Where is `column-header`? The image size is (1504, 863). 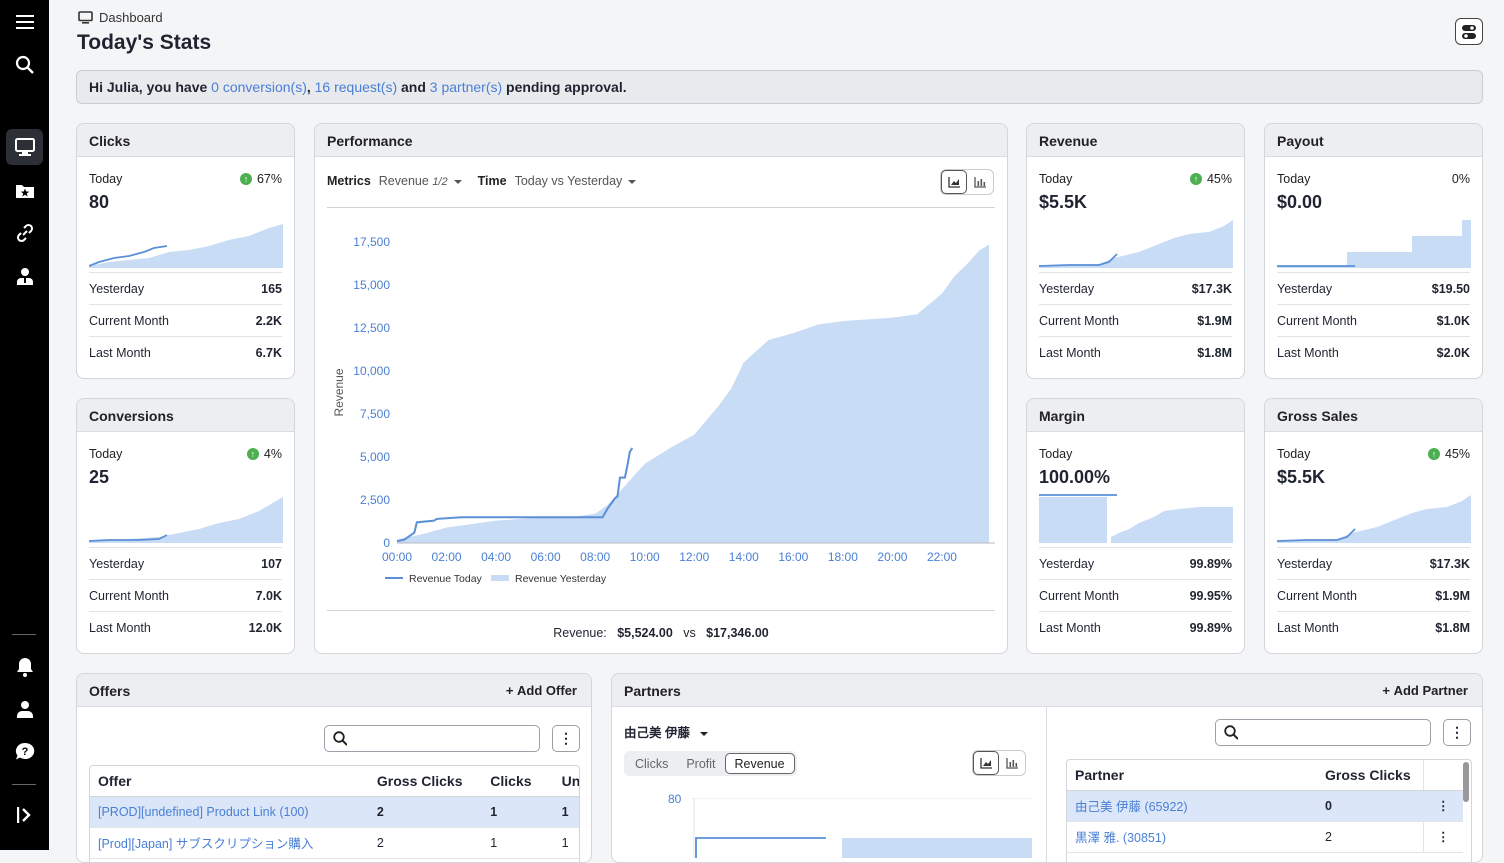 column-header is located at coordinates (1442, 775).